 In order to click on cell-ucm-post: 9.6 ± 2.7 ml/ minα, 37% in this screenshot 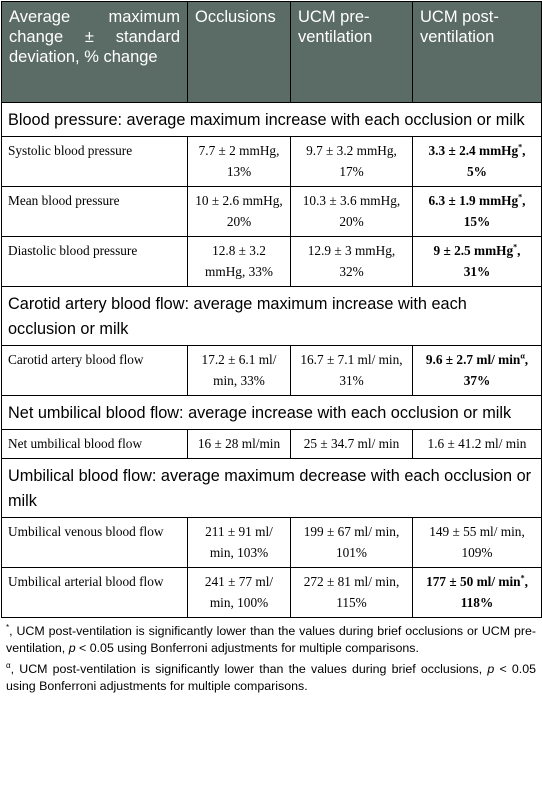, I will do `click(477, 370)`.